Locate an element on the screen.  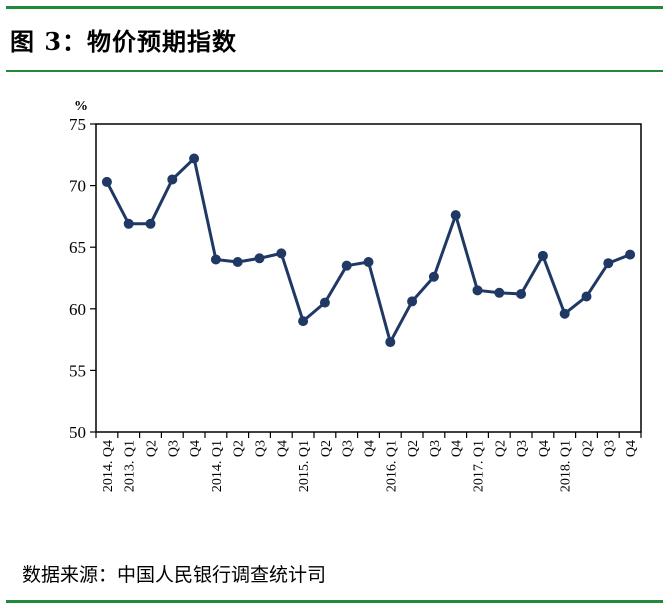
x-tick-label: 2018. Q1 is located at coordinates (566, 466).